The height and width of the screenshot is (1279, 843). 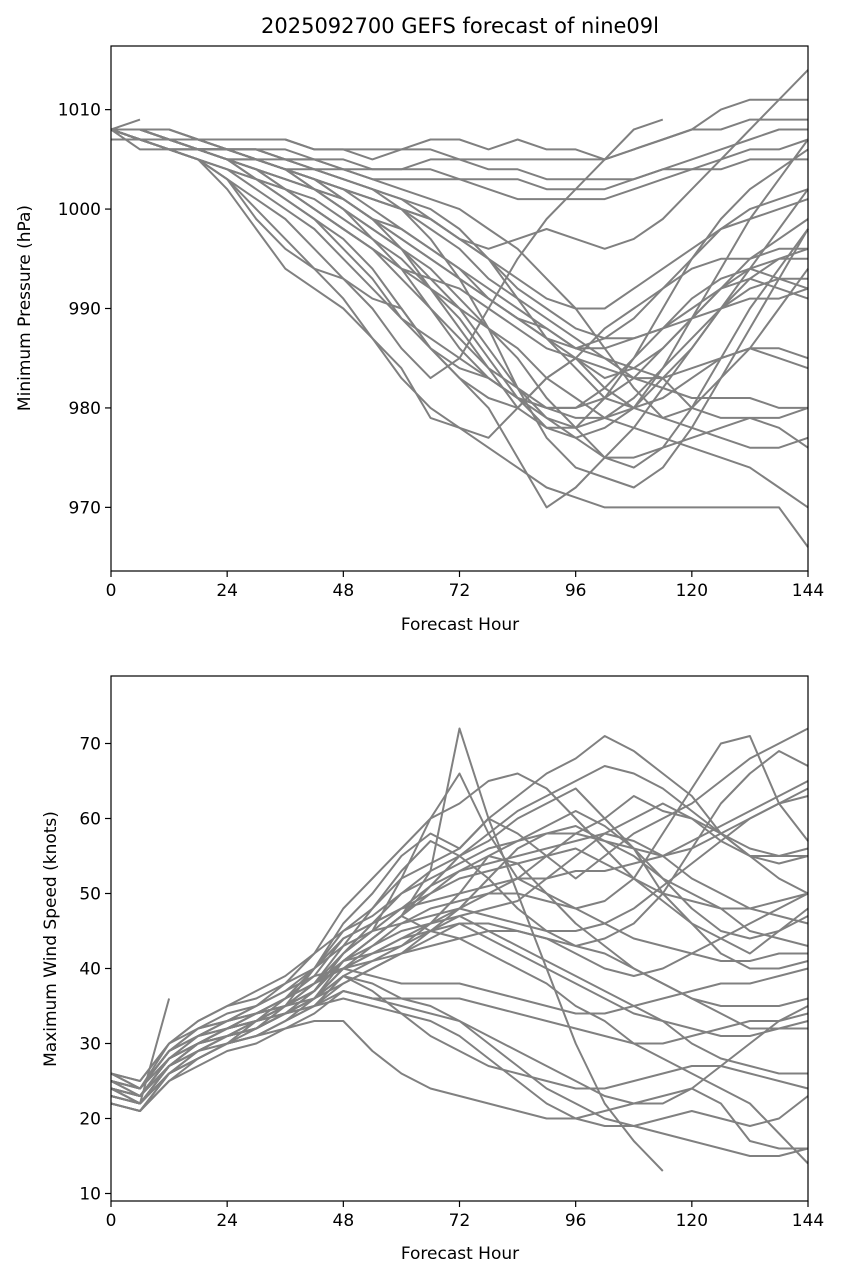 What do you see at coordinates (85, 409) in the screenshot?
I see `pressure-y-tick-label: 980` at bounding box center [85, 409].